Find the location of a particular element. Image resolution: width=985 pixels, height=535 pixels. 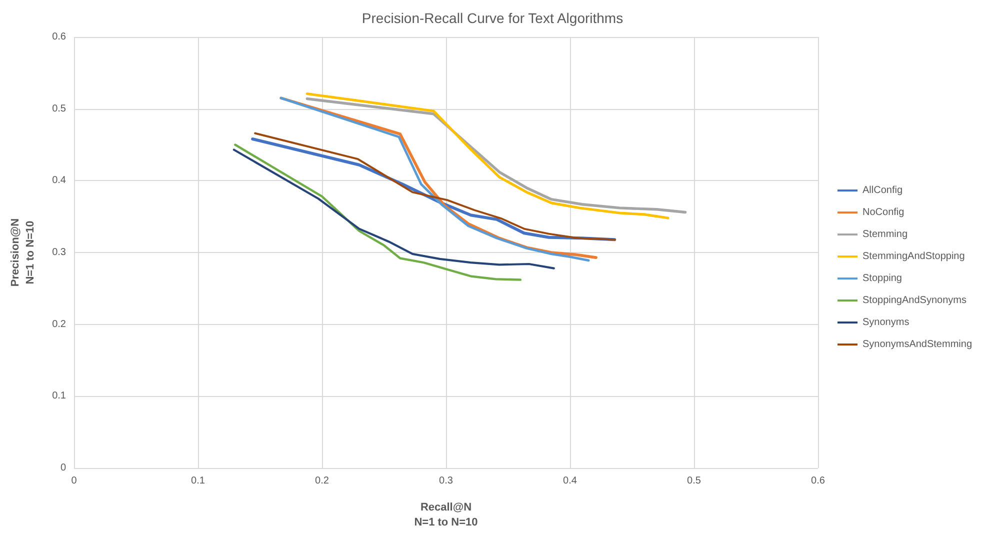

x-axis-title: Recall@N N=1 to N=10 is located at coordinates (446, 515).